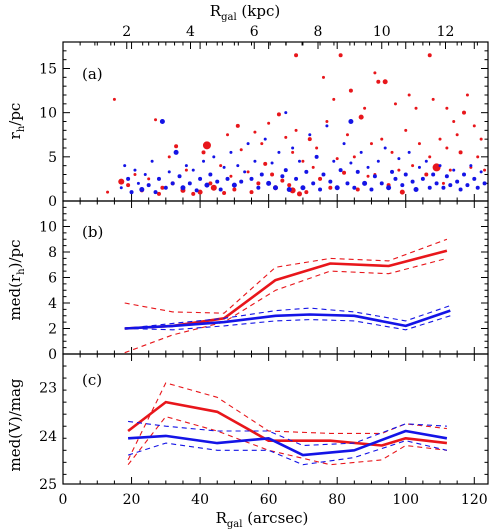 The width and height of the screenshot is (491, 529). Describe the element at coordinates (126, 32) in the screenshot. I see `x-top-tick-label: 2` at that location.